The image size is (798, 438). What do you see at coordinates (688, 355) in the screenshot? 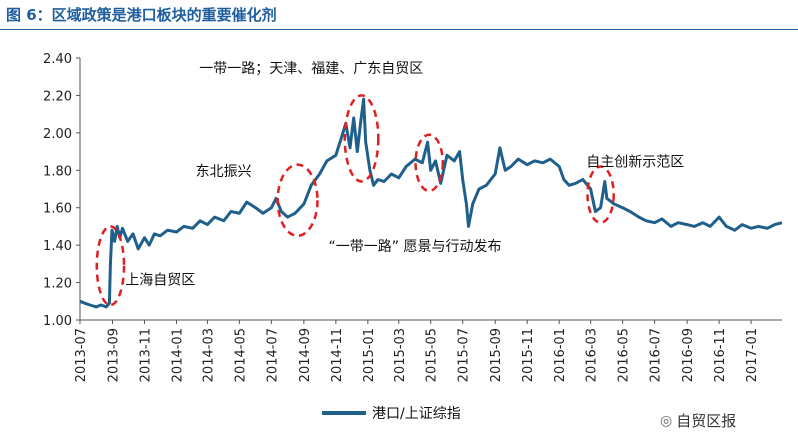
I see `x-tick-label: 2016-09` at bounding box center [688, 355].